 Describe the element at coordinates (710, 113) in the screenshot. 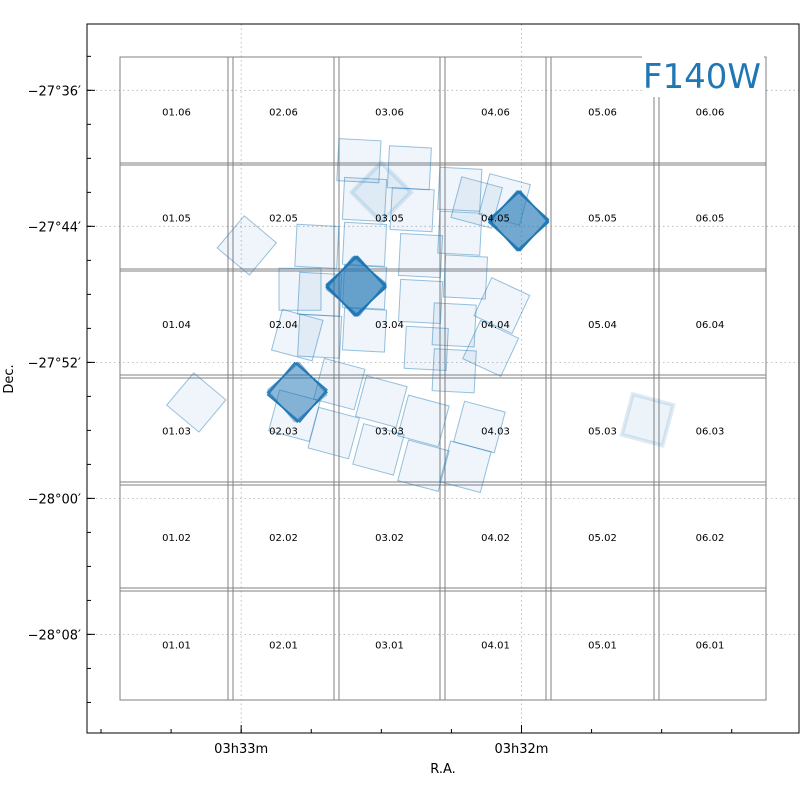

I see `tile-label: 06.06` at that location.